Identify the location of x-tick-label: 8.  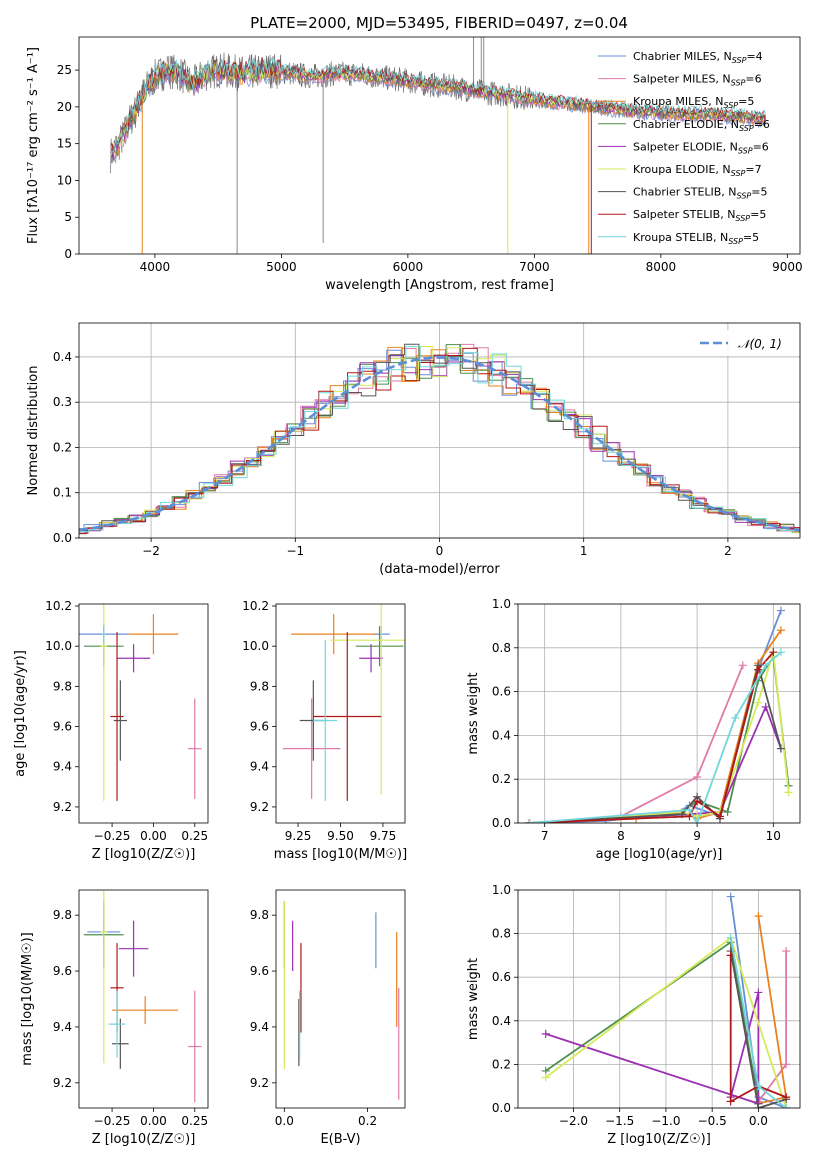
(621, 836).